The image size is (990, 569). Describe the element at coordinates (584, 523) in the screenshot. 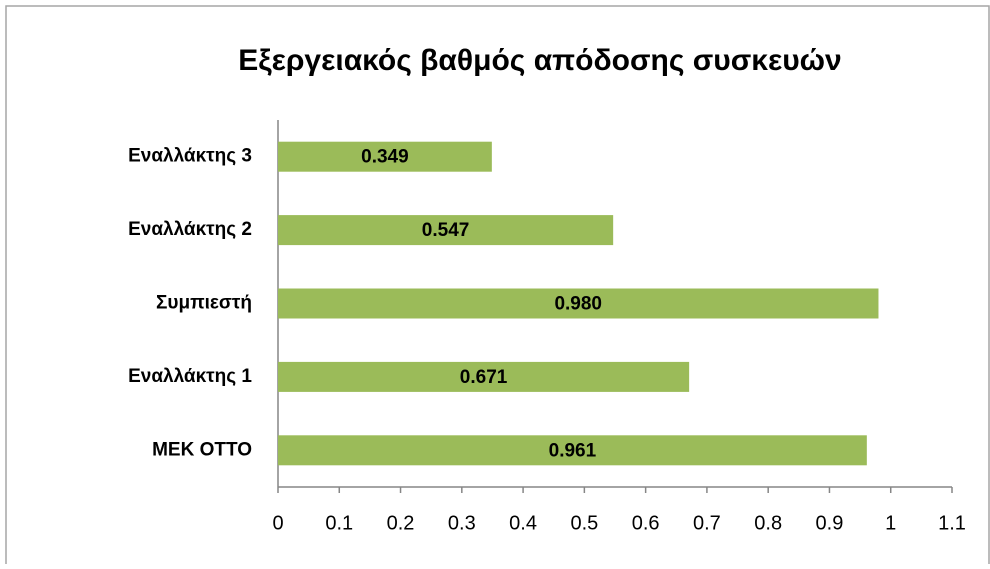

I see `x-tick-label: 0.5` at that location.